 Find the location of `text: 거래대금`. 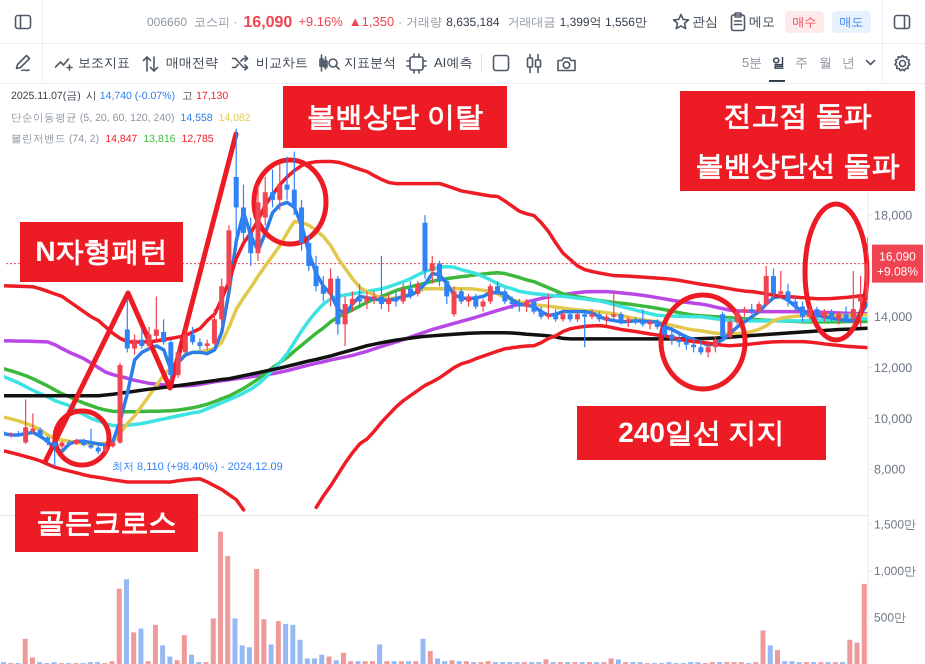

text: 거래대금 is located at coordinates (532, 22).